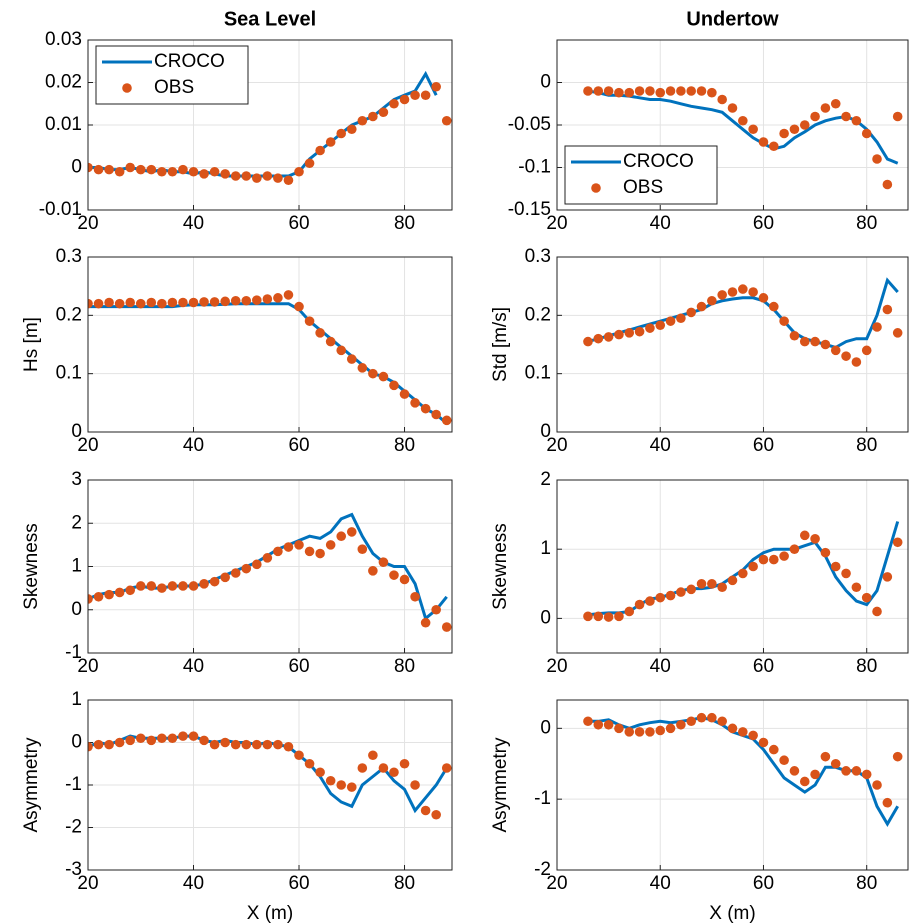 The height and width of the screenshot is (924, 917). I want to click on y-tick-label: 0.03, so click(63, 39).